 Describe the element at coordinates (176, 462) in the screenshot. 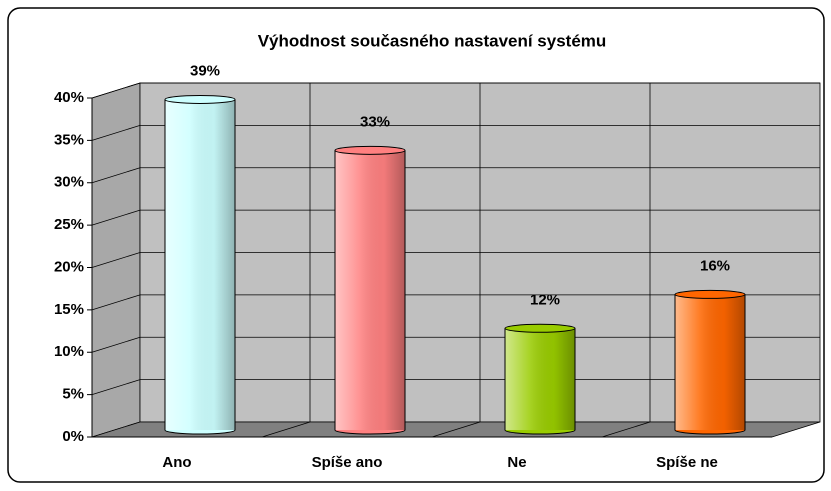

I see `x-tick-label: Ano` at that location.